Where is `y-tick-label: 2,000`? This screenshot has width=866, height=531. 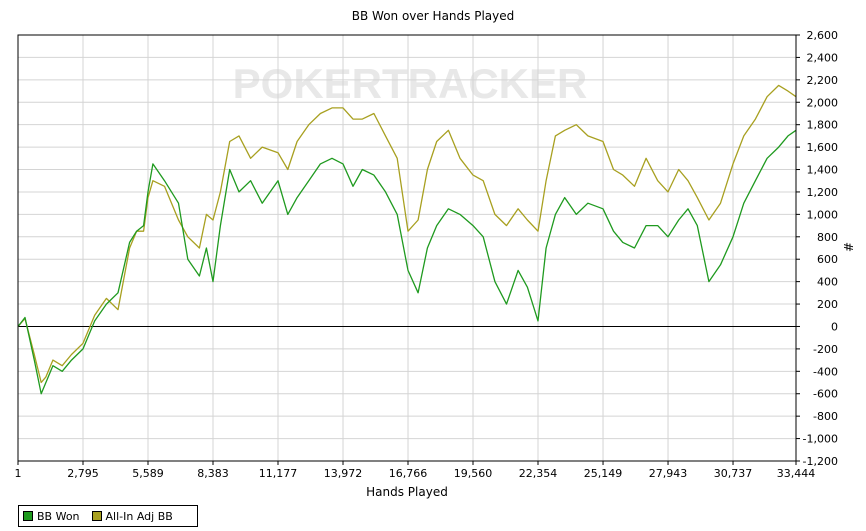 y-tick-label: 2,000 is located at coordinates (823, 102).